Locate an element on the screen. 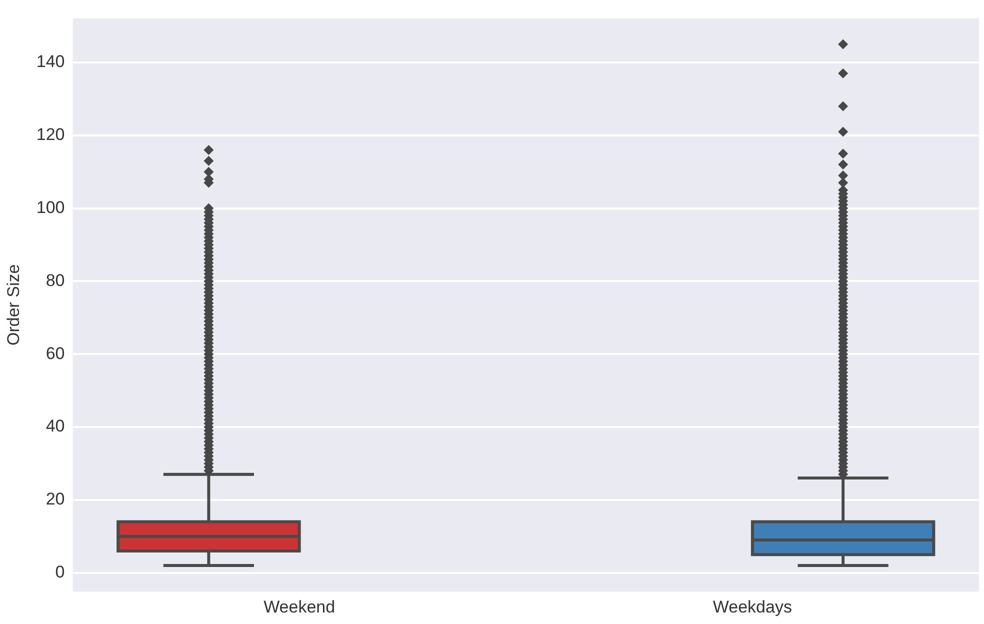  y-tick-label: 80 is located at coordinates (55, 280).